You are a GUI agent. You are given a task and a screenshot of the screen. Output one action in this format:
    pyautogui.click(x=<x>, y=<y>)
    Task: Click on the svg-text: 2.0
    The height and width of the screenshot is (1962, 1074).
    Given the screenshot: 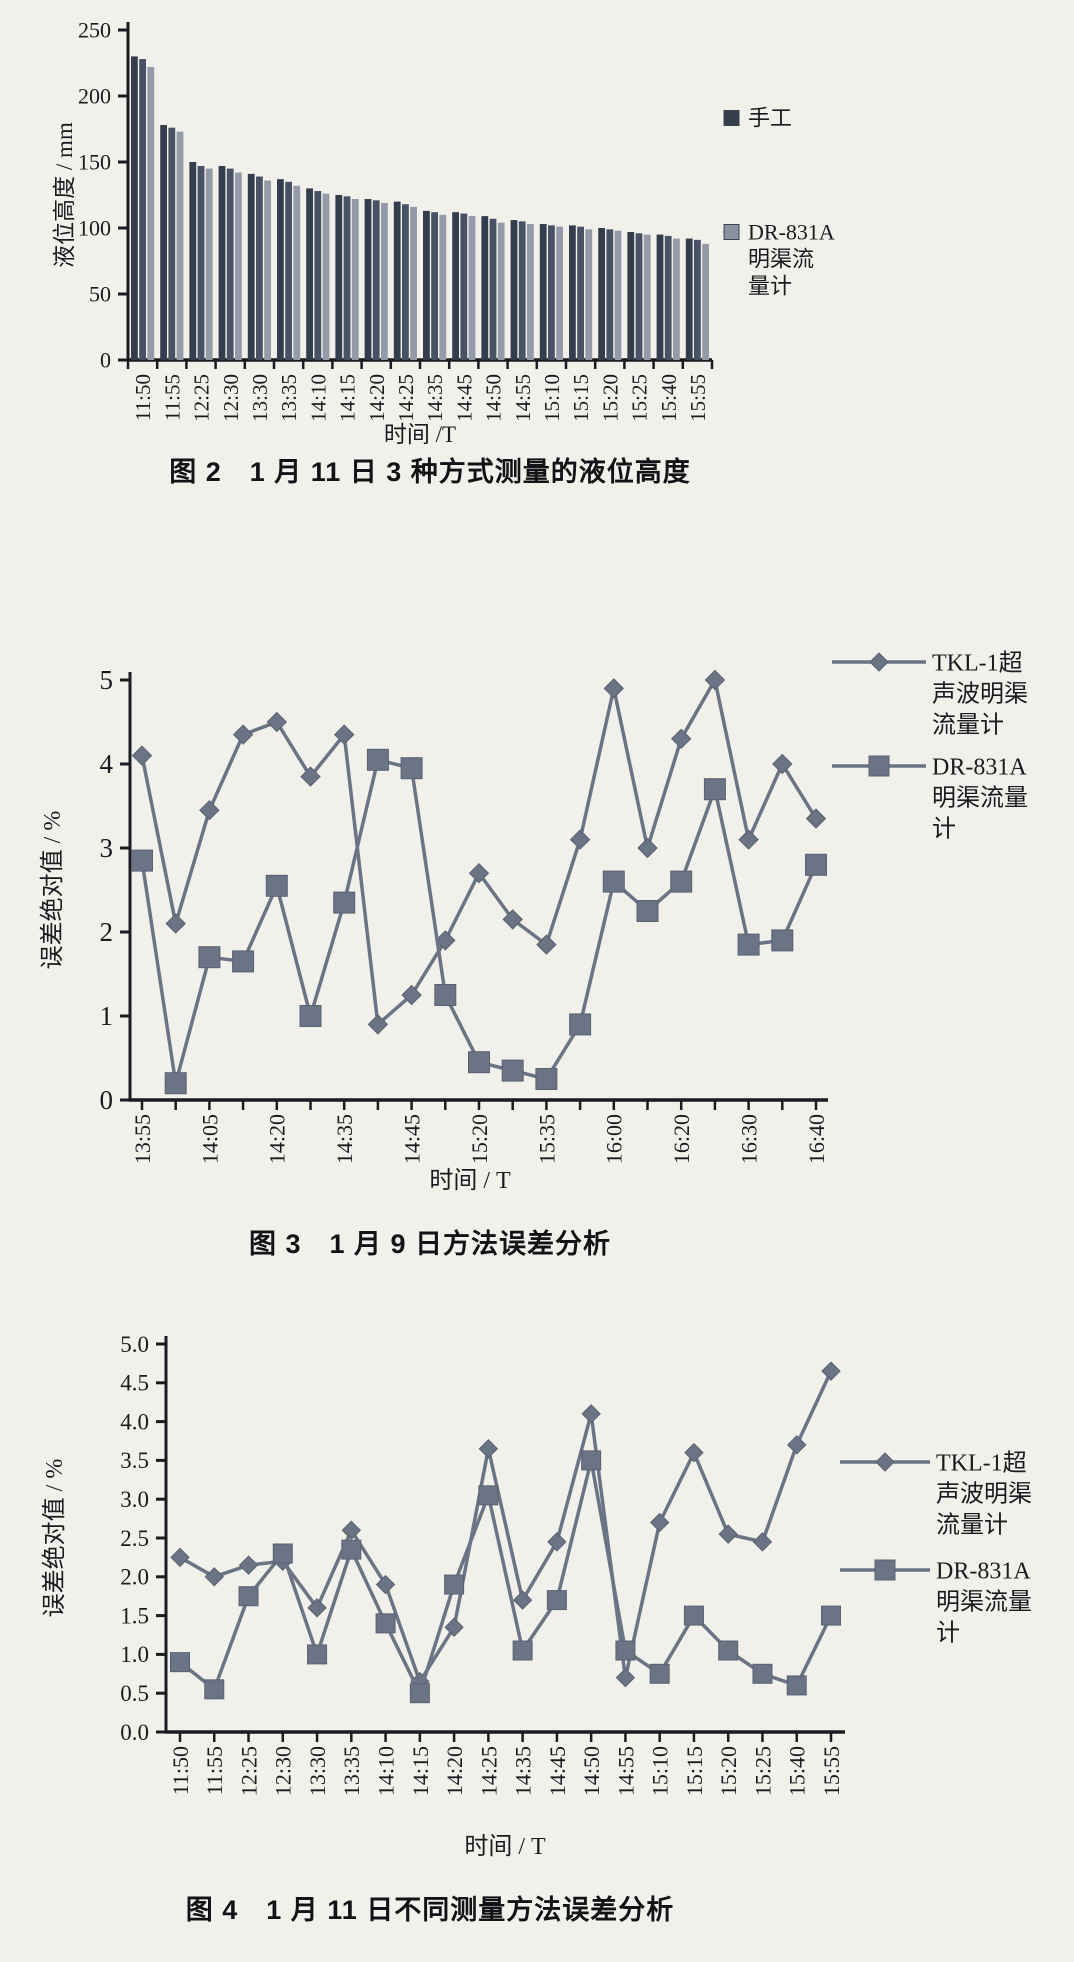 What is the action you would take?
    pyautogui.click(x=134, y=1577)
    